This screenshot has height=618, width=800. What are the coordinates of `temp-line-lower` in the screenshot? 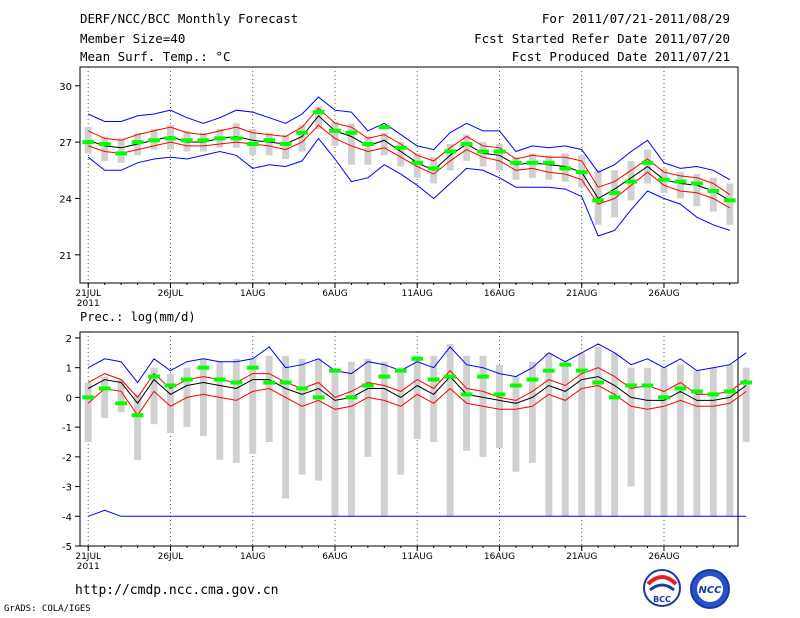 It's located at (409, 166).